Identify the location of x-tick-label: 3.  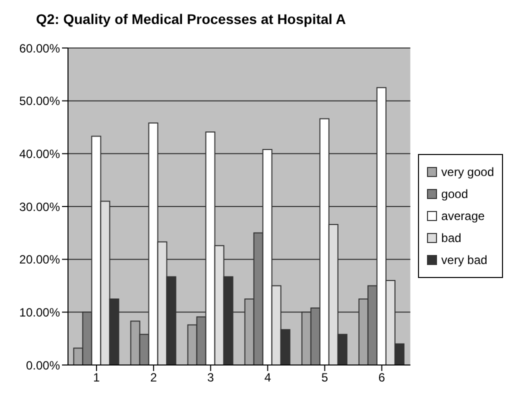
(210, 377).